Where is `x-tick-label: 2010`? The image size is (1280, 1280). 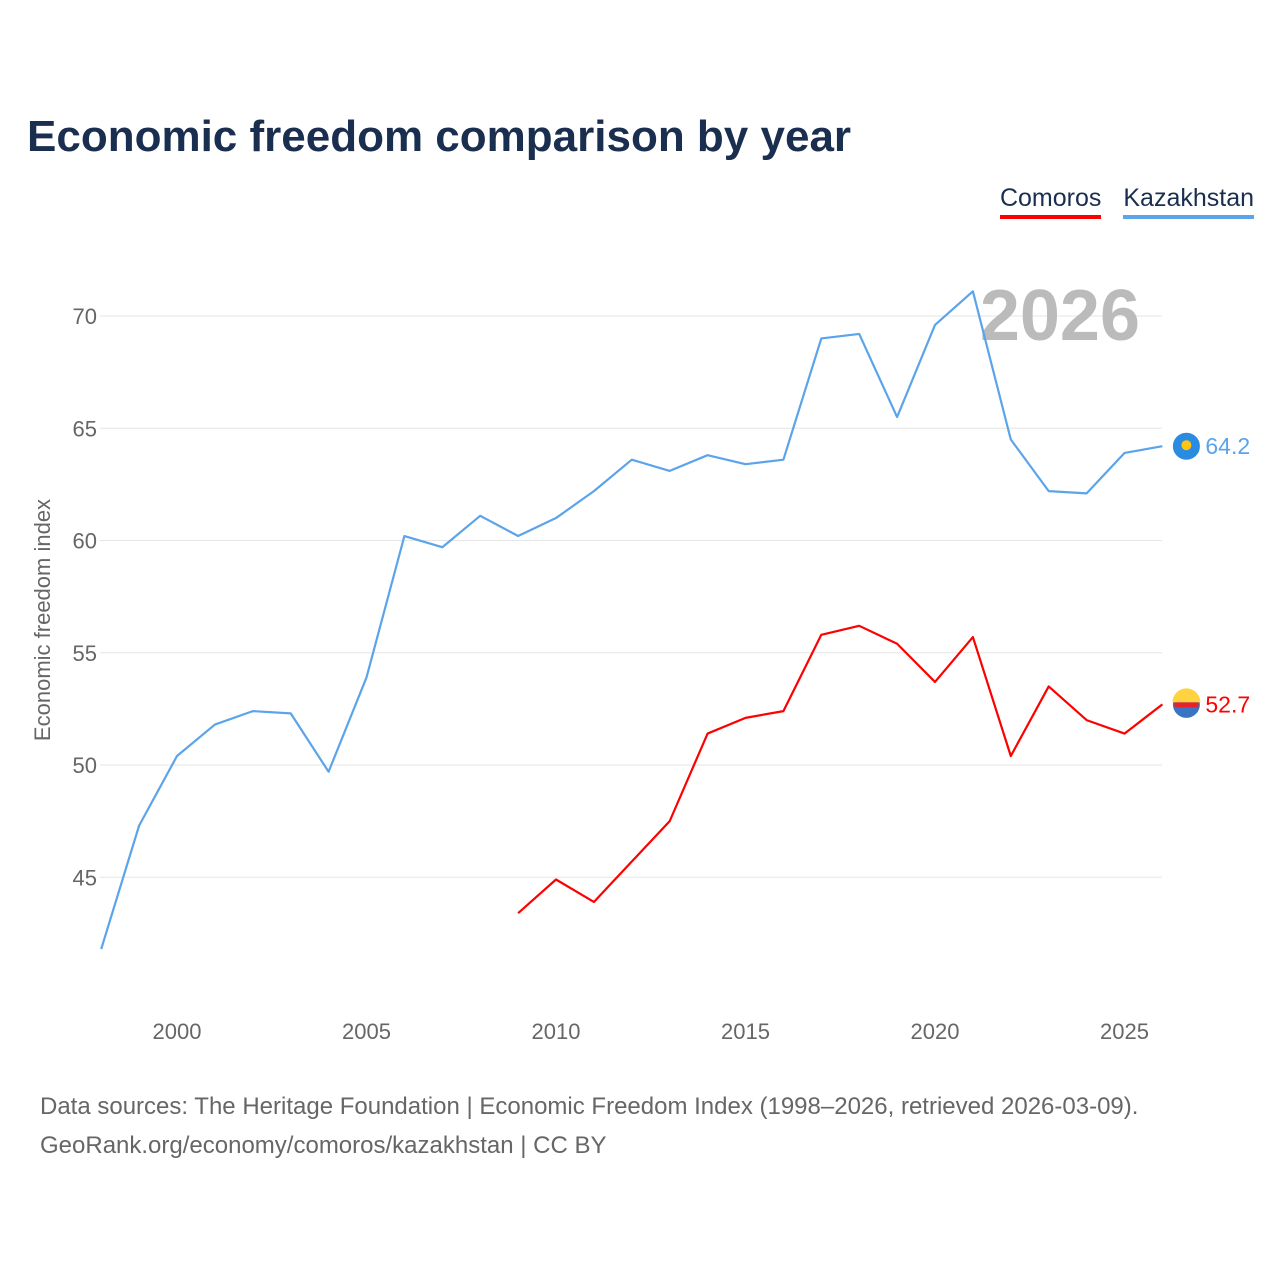
x-tick-label: 2010 is located at coordinates (556, 1031).